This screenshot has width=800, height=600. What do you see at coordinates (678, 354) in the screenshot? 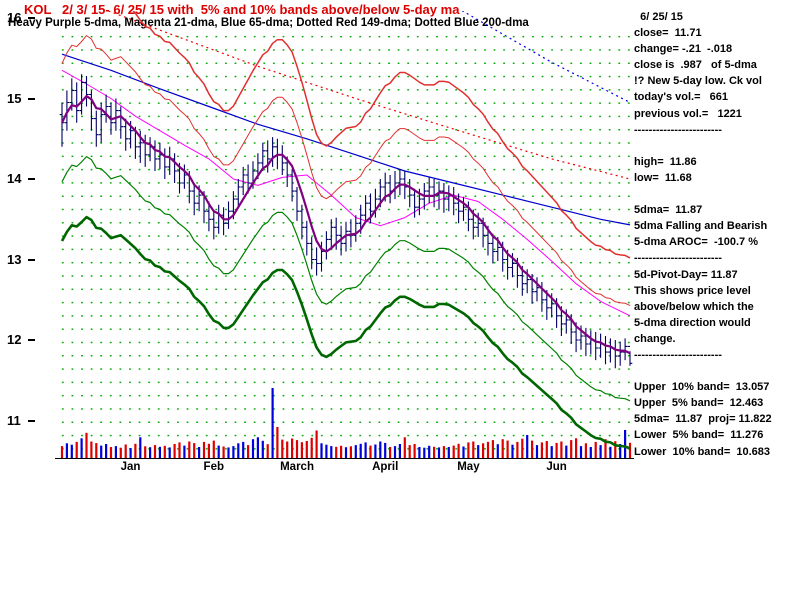
I see `panel-line: ------------------------` at bounding box center [678, 354].